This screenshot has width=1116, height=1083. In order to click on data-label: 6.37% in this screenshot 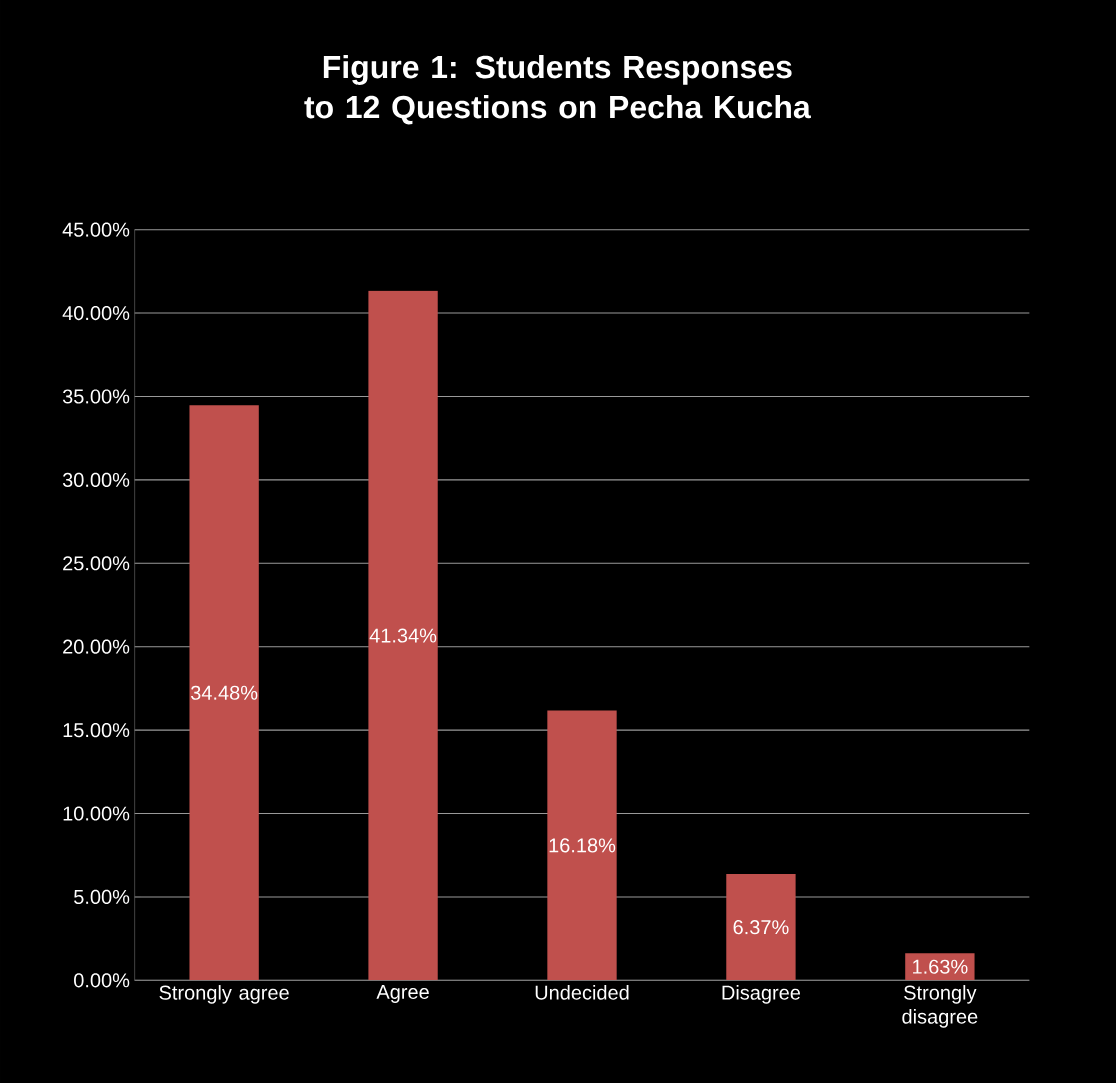, I will do `click(761, 927)`.